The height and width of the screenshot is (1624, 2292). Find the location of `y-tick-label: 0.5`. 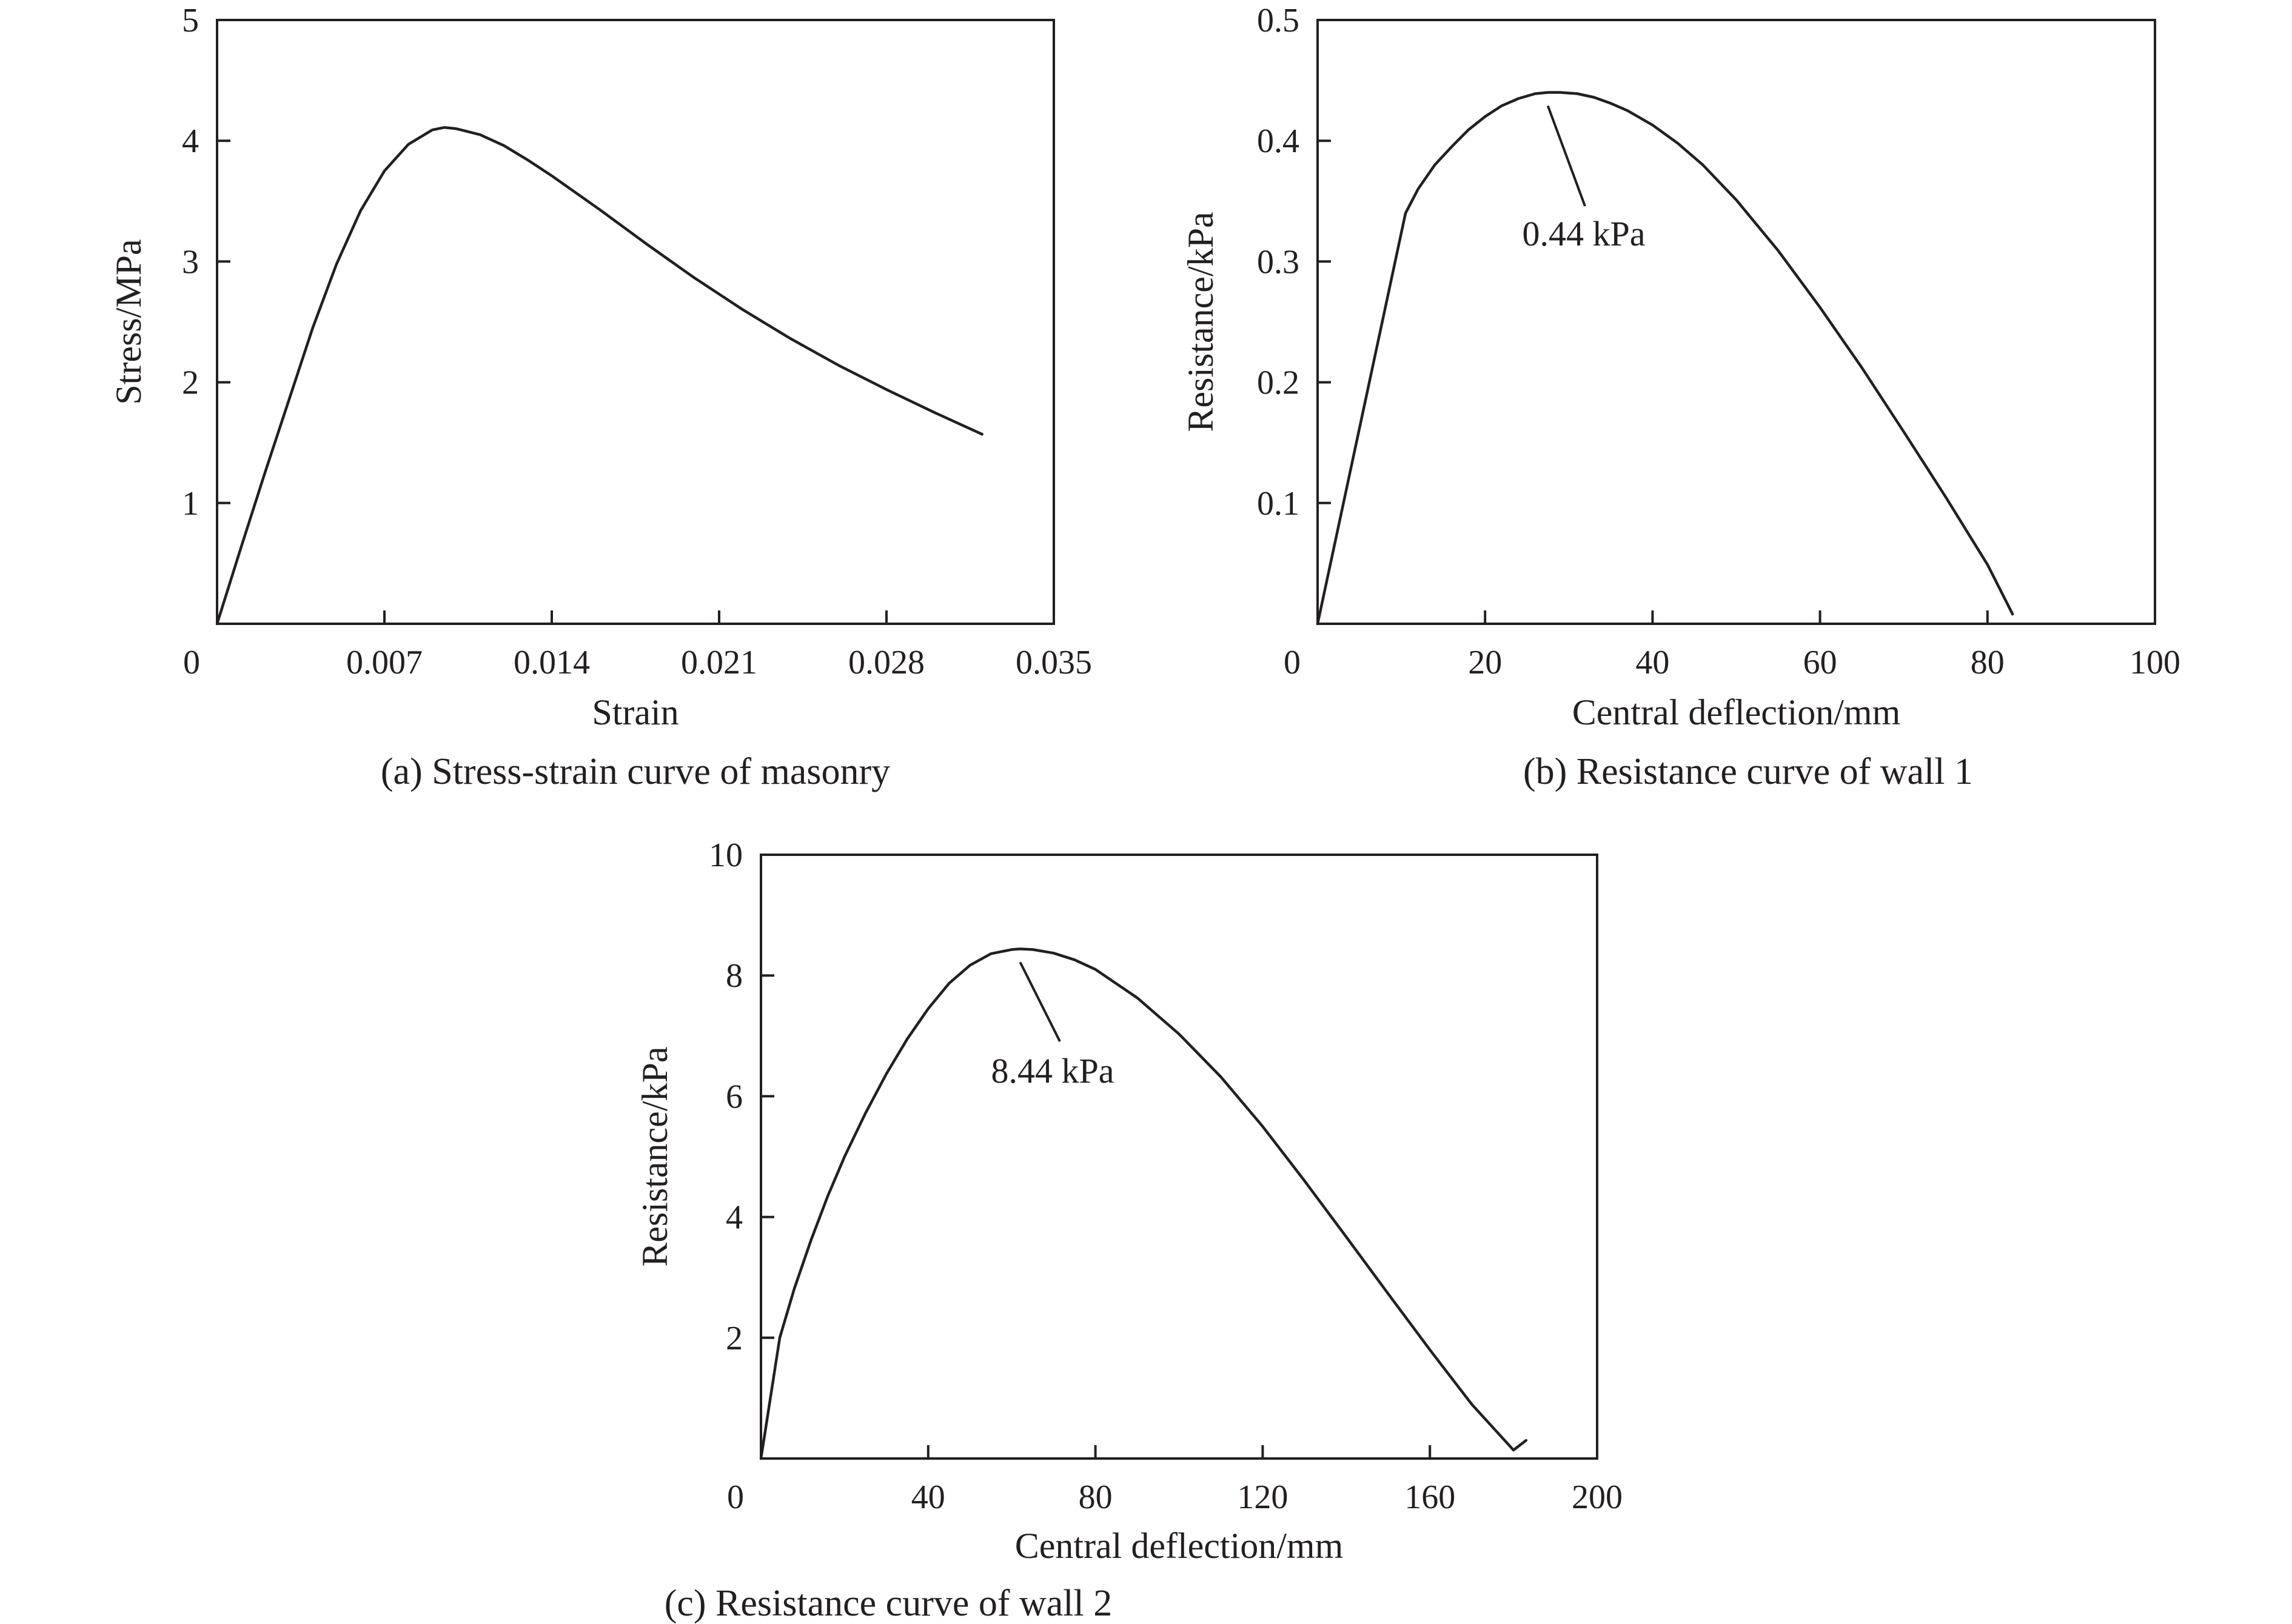

y-tick-label: 0.5 is located at coordinates (1278, 20).